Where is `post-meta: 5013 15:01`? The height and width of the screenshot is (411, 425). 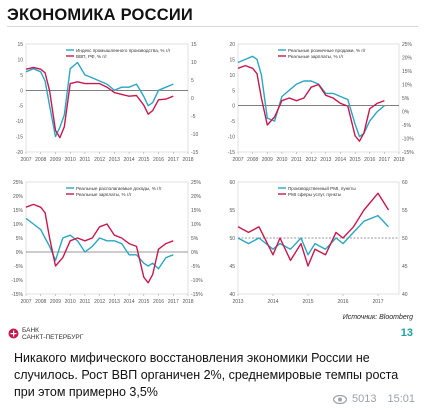
post-meta: 5013 15:01 is located at coordinates (373, 399).